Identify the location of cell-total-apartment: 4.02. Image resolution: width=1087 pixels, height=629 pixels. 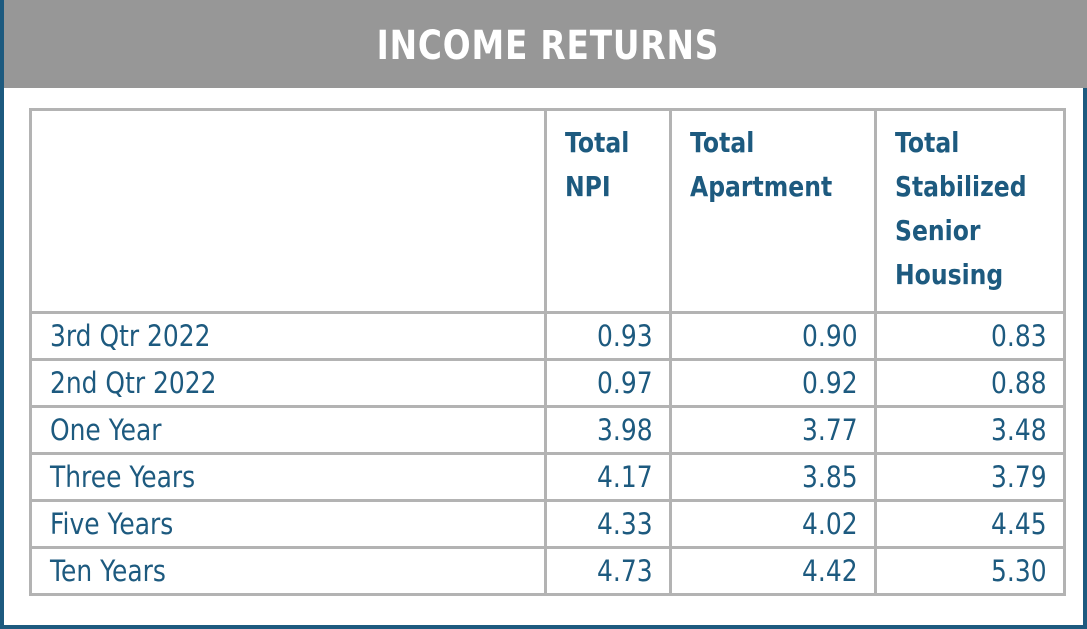
(773, 524).